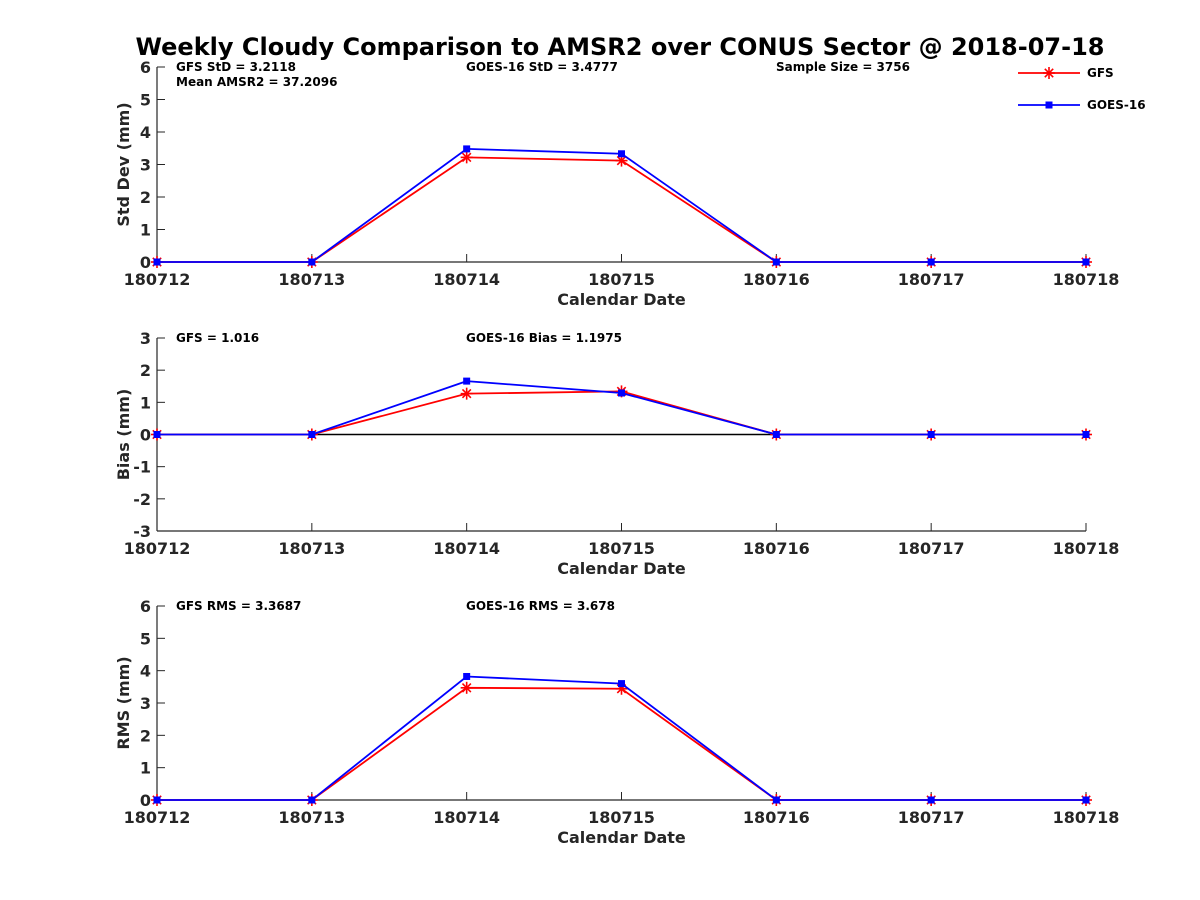 Image resolution: width=1200 pixels, height=900 pixels. I want to click on legend: GFS GOES-16, so click(1082, 89).